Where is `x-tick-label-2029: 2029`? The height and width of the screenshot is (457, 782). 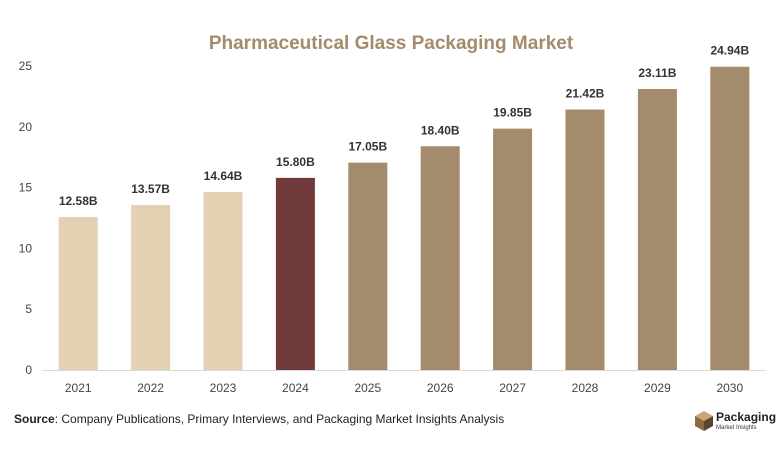 x-tick-label-2029: 2029 is located at coordinates (657, 388).